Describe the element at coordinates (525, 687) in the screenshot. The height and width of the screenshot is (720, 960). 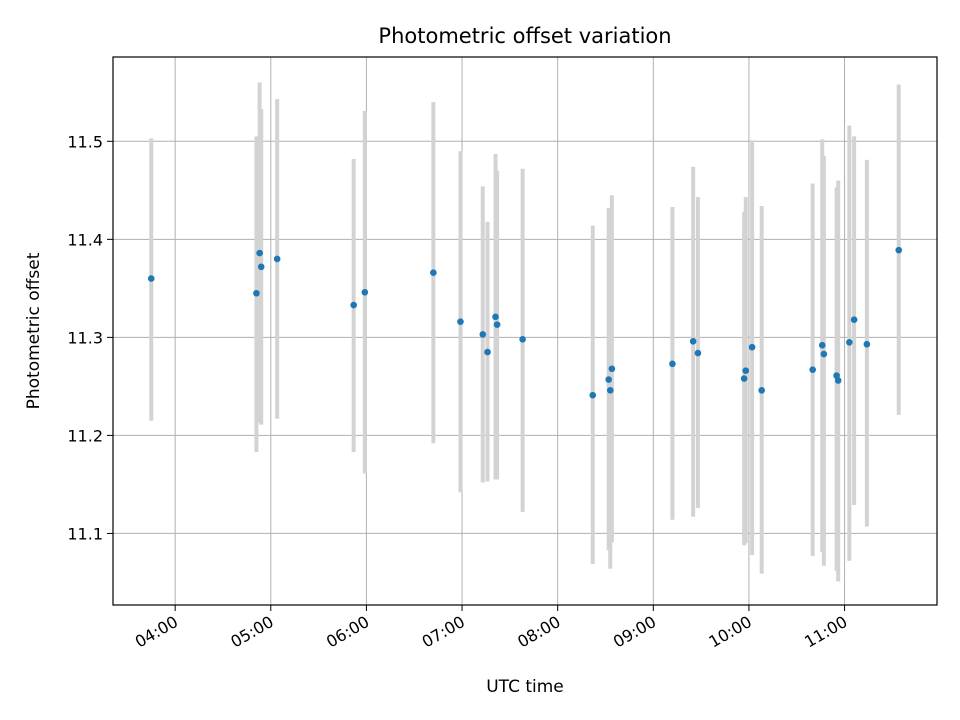
I see `x-axis-title: UTC time` at that location.